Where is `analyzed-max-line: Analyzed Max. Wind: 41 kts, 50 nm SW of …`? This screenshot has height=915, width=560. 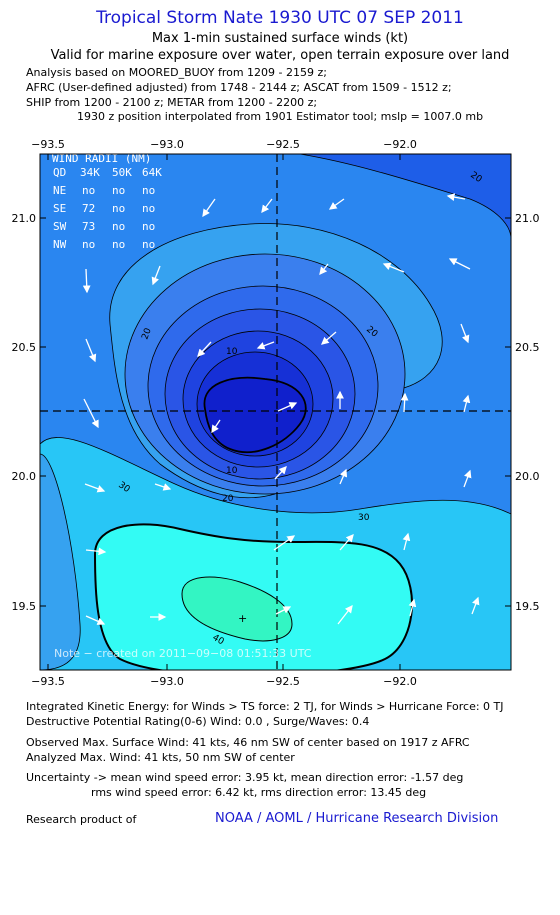 analyzed-max-line: Analyzed Max. Wind: 41 kts, 50 nm SW of … is located at coordinates (160, 757).